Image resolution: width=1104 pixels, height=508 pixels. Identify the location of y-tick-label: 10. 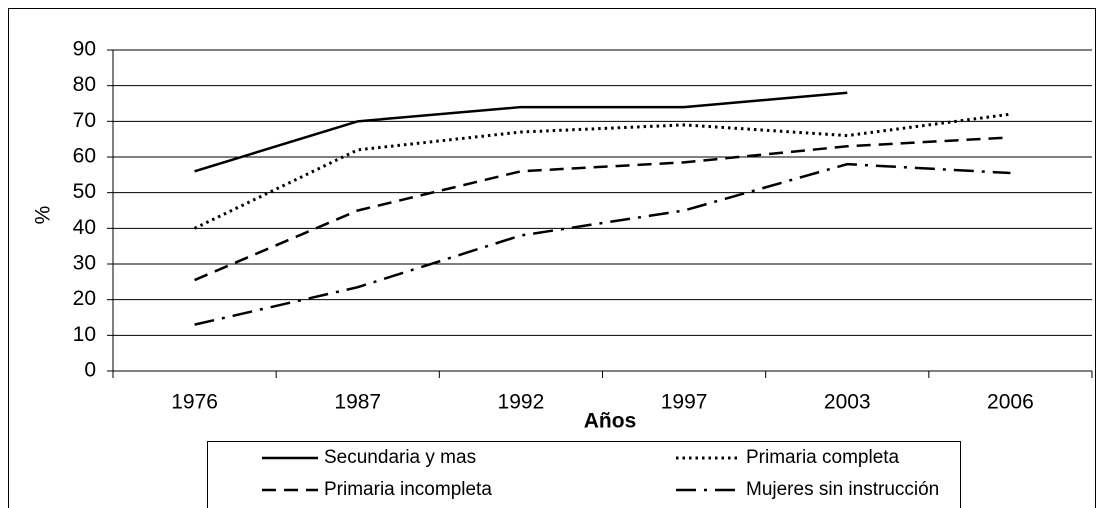
(84, 334).